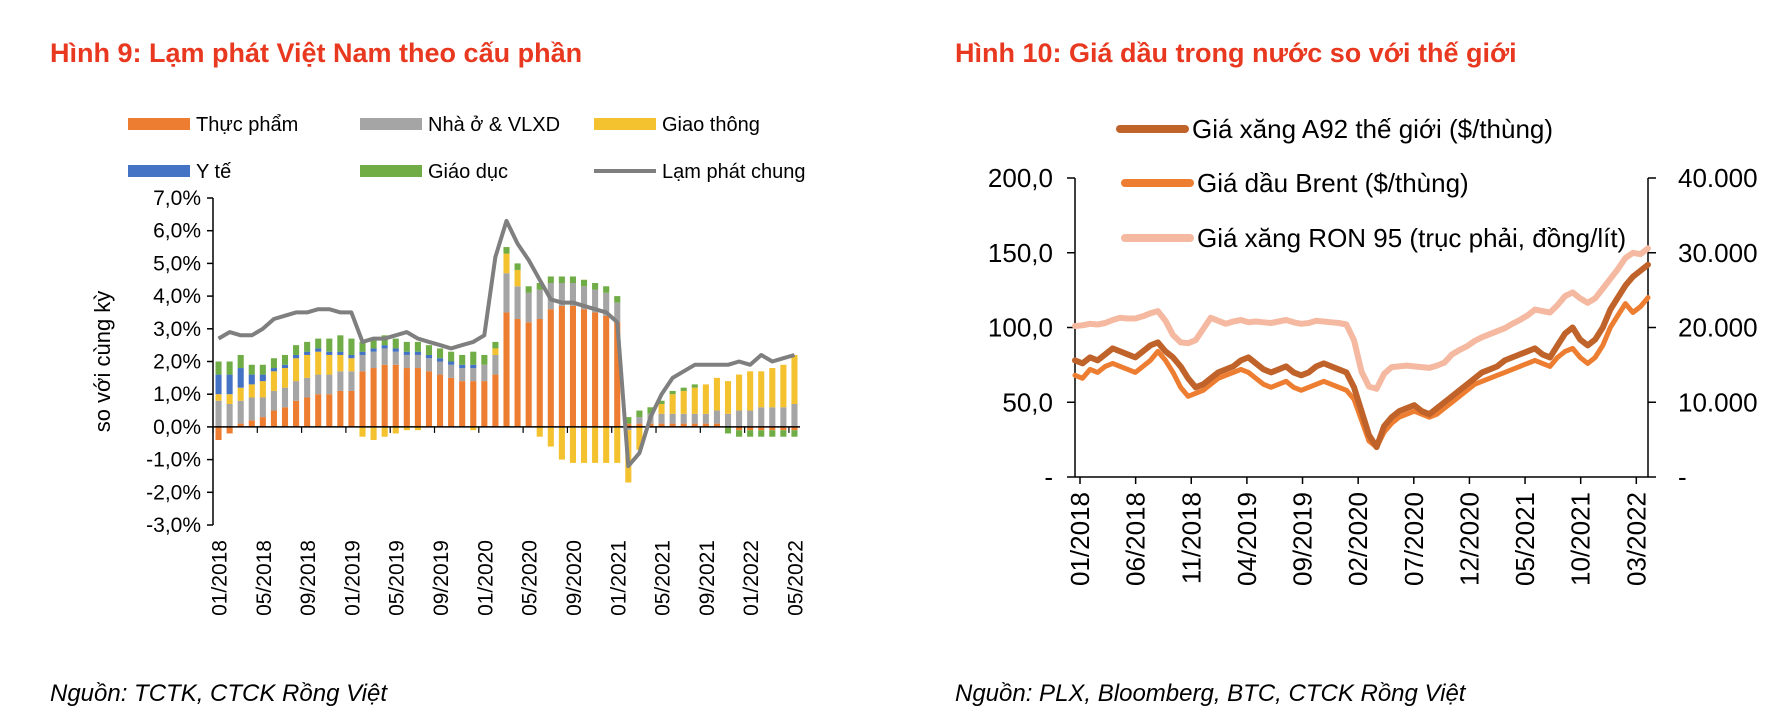 This screenshot has height=726, width=1780. What do you see at coordinates (177, 362) in the screenshot?
I see `y-tick-label: 2,0%` at bounding box center [177, 362].